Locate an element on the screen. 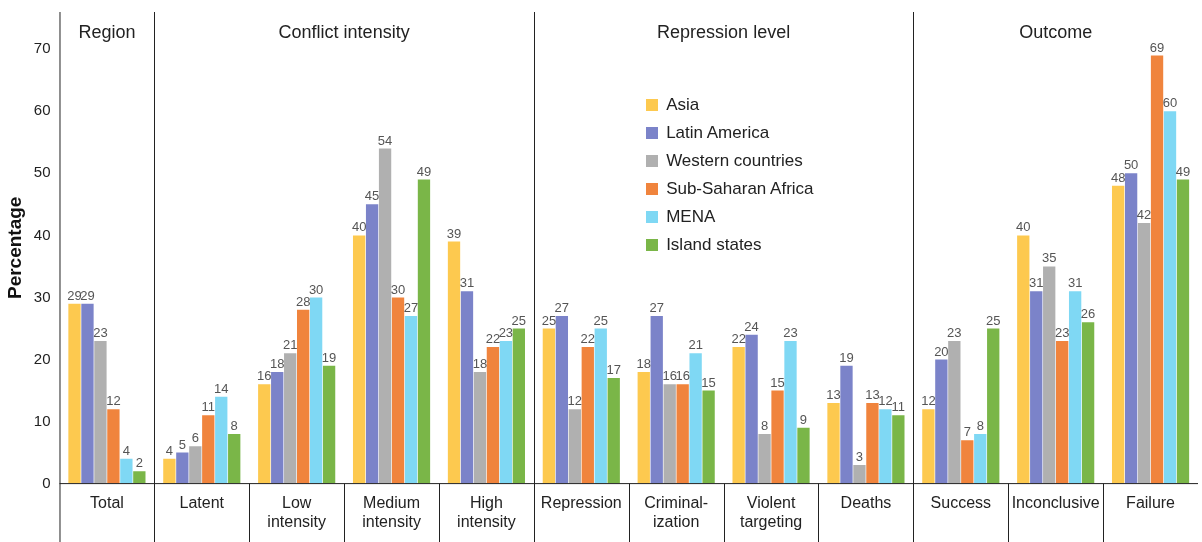  data-label: 39 is located at coordinates (454, 233).